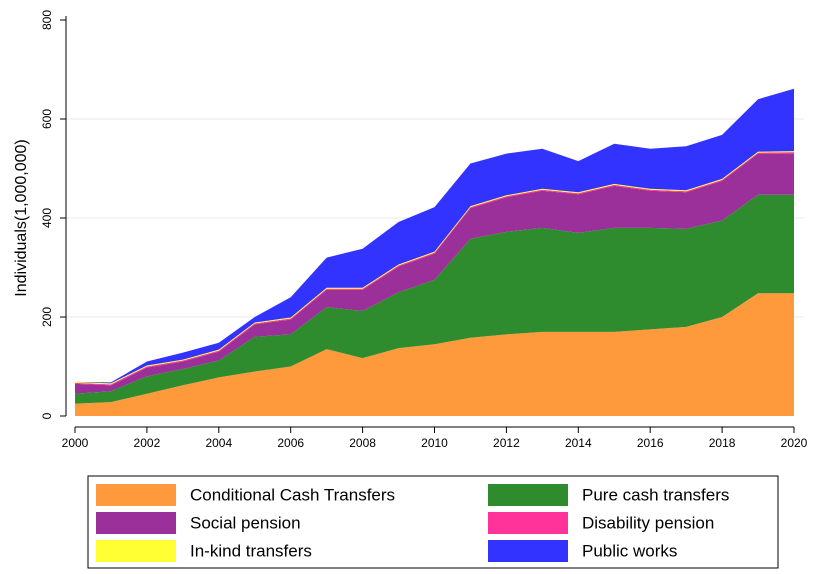 Image resolution: width=816 pixels, height=574 pixels. I want to click on legend-label: In-kind transfers, so click(251, 550).